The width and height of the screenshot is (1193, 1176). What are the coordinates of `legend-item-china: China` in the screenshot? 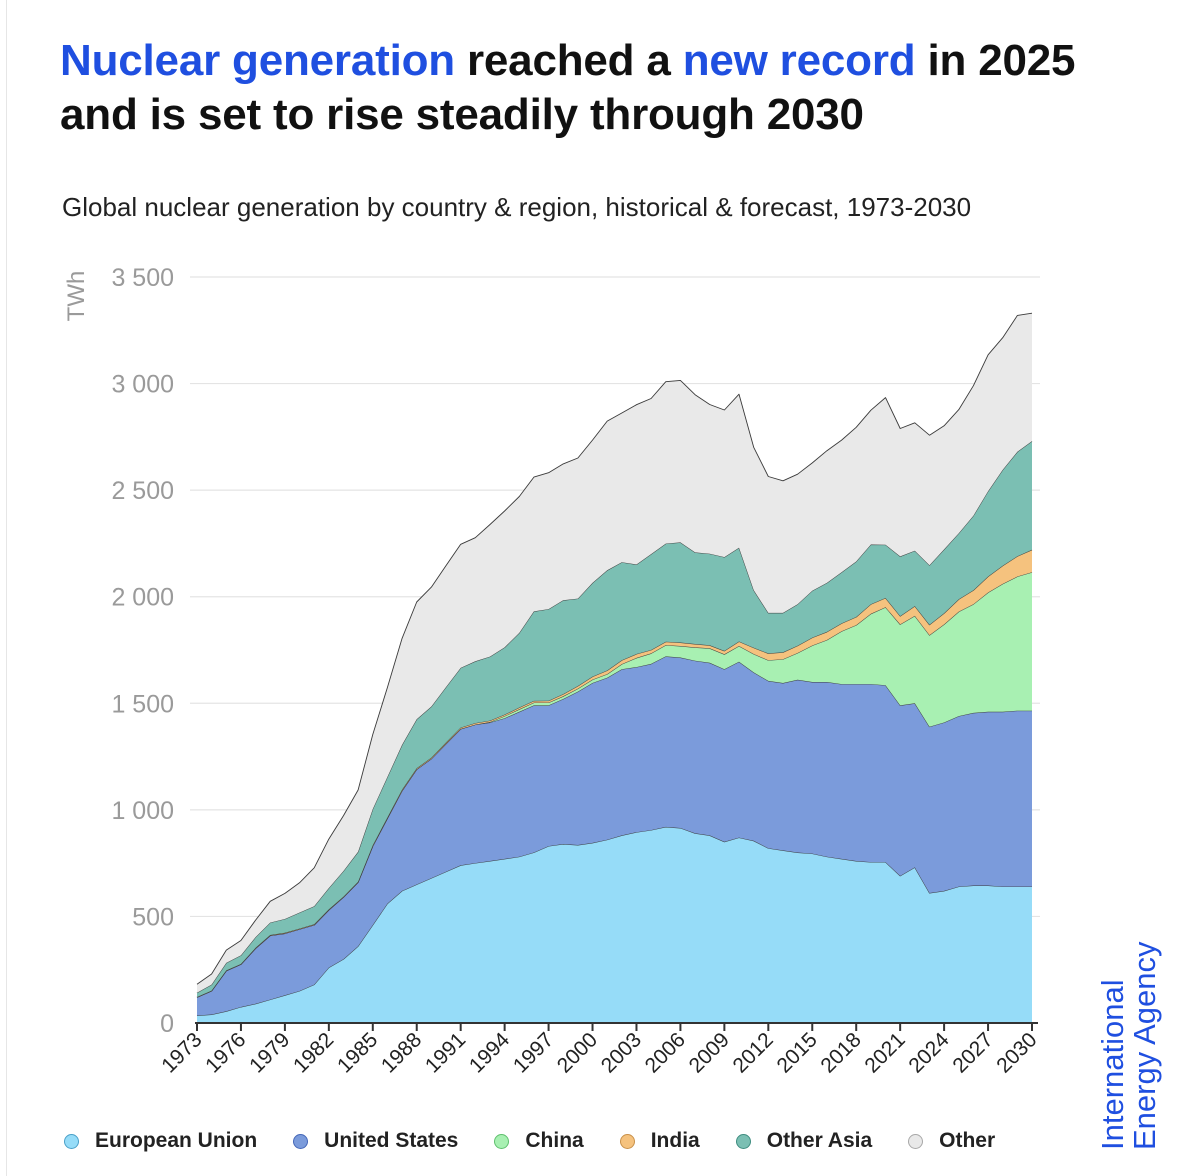 It's located at (539, 1141).